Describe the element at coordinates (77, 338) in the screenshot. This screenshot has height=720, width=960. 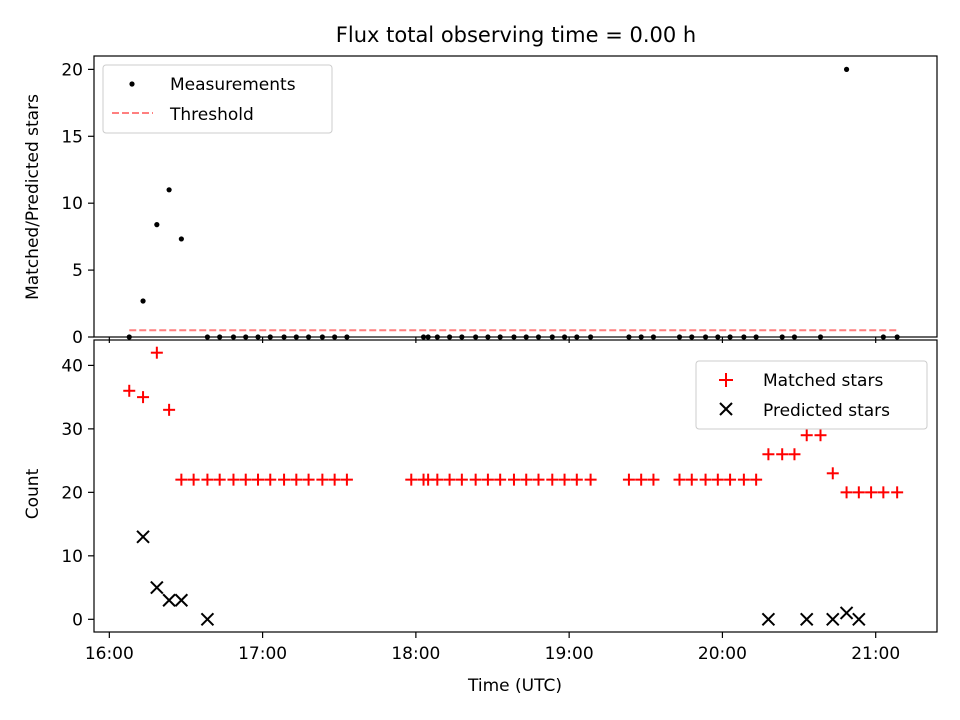
I see `top-y-tick-label: 0` at that location.